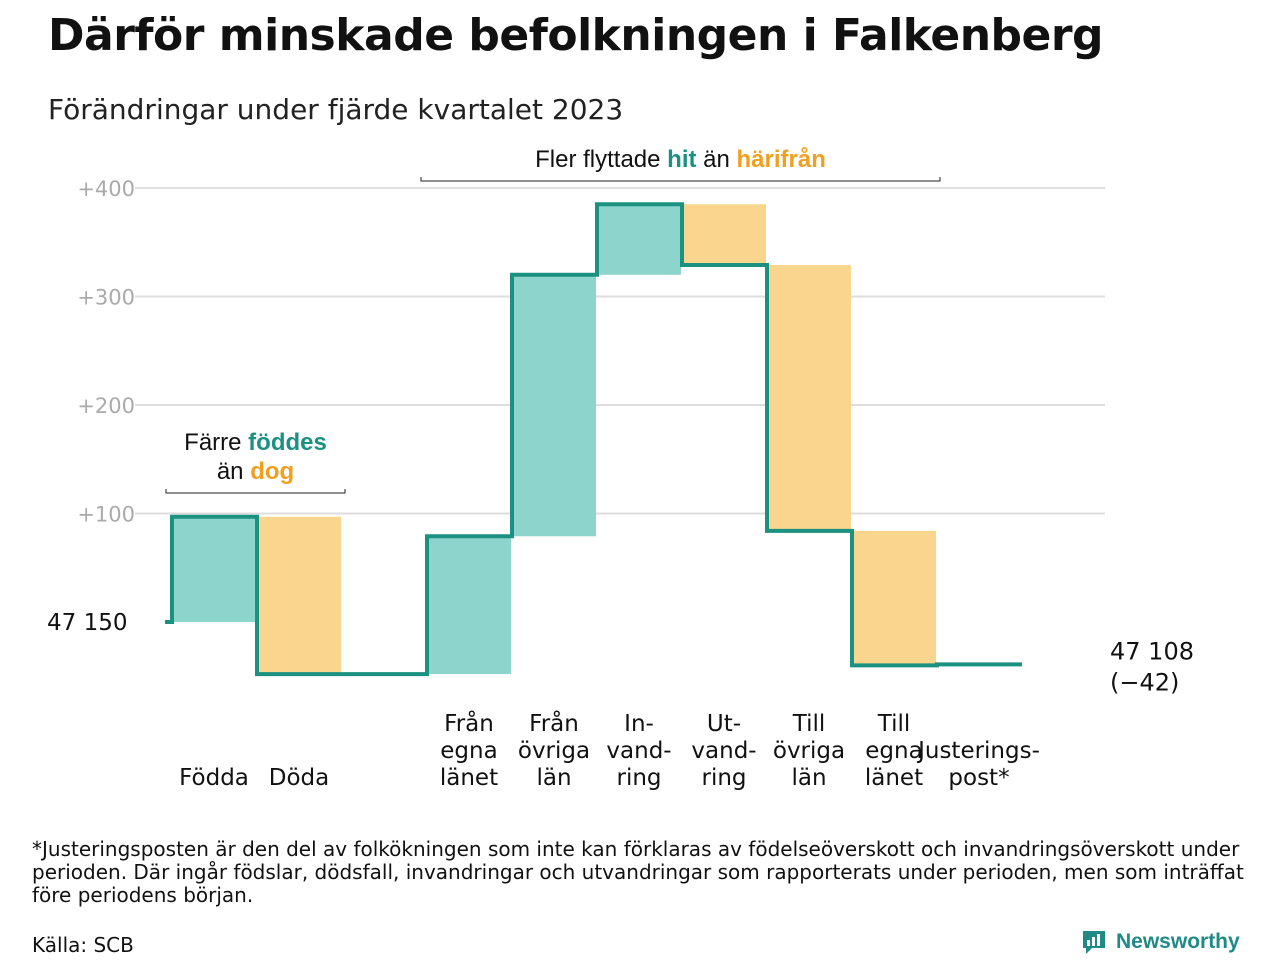 Image resolution: width=1280 pixels, height=960 pixels. I want to click on category-label: Ut-vand-ring, so click(723, 751).